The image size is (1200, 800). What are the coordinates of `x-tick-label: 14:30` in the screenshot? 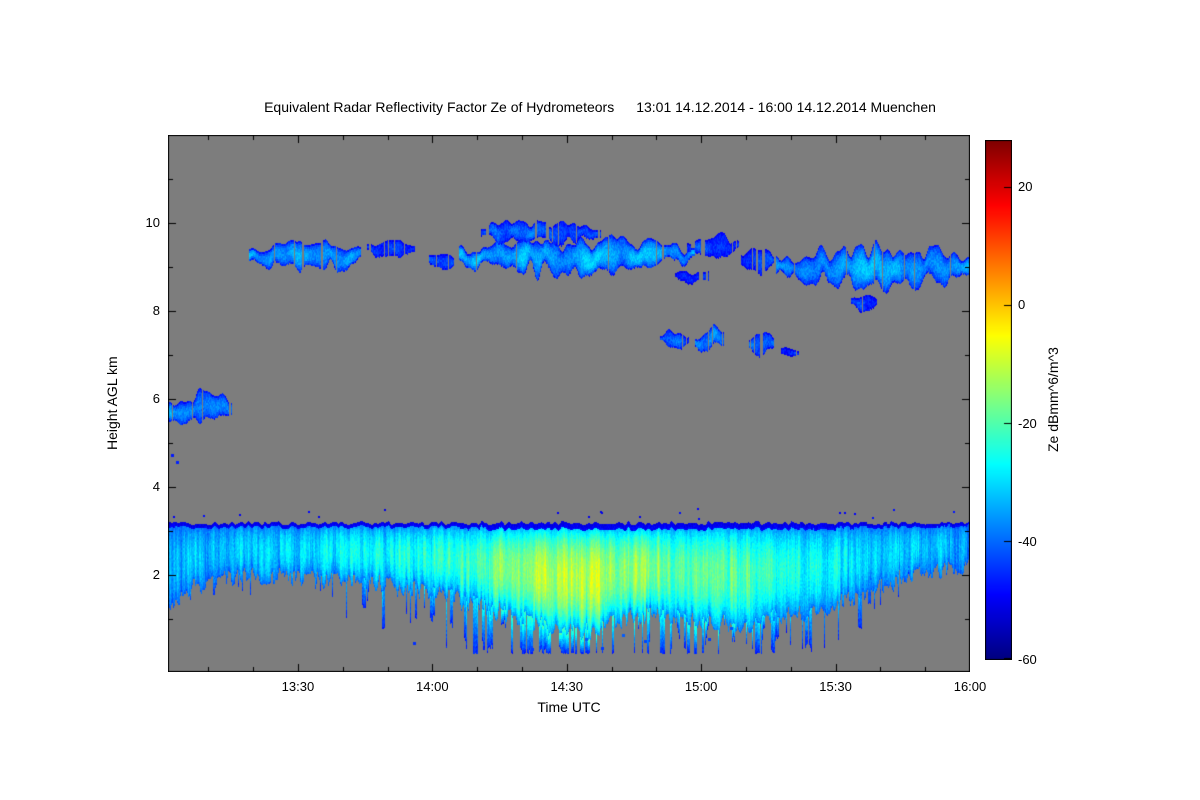 It's located at (567, 686).